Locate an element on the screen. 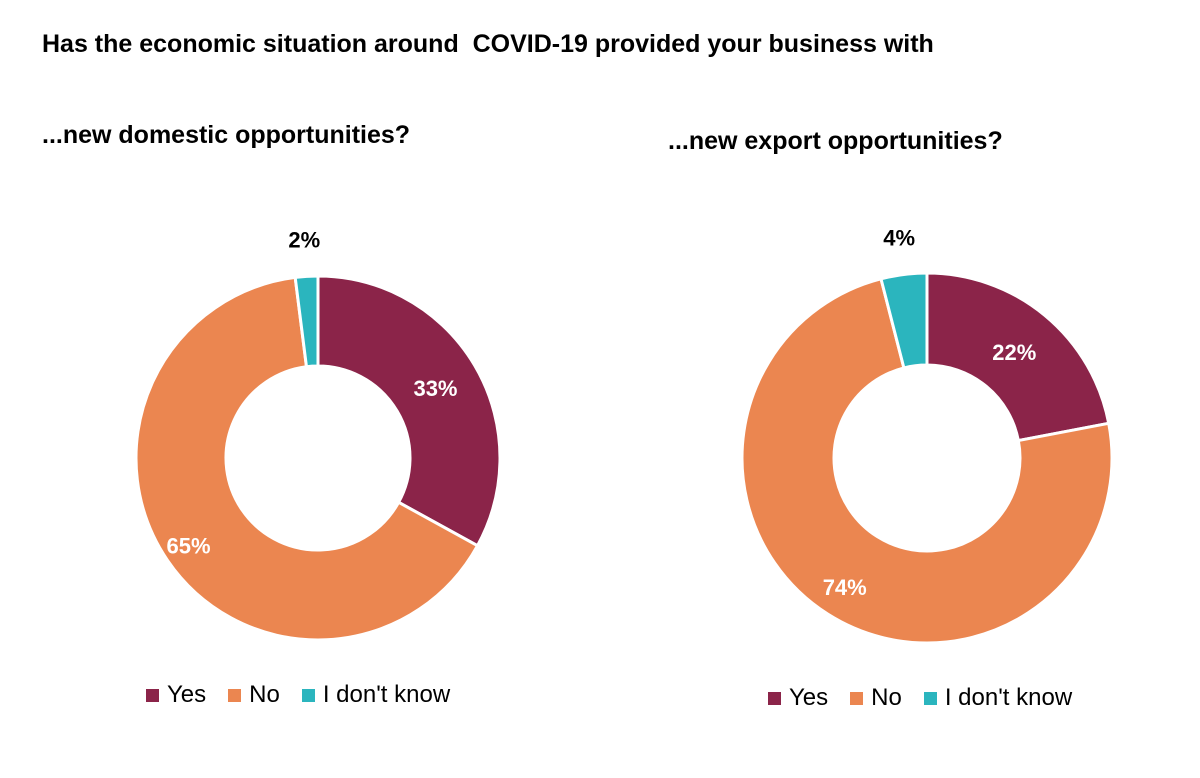 The width and height of the screenshot is (1200, 778). right-data-label-yes: 22% is located at coordinates (1014, 352).